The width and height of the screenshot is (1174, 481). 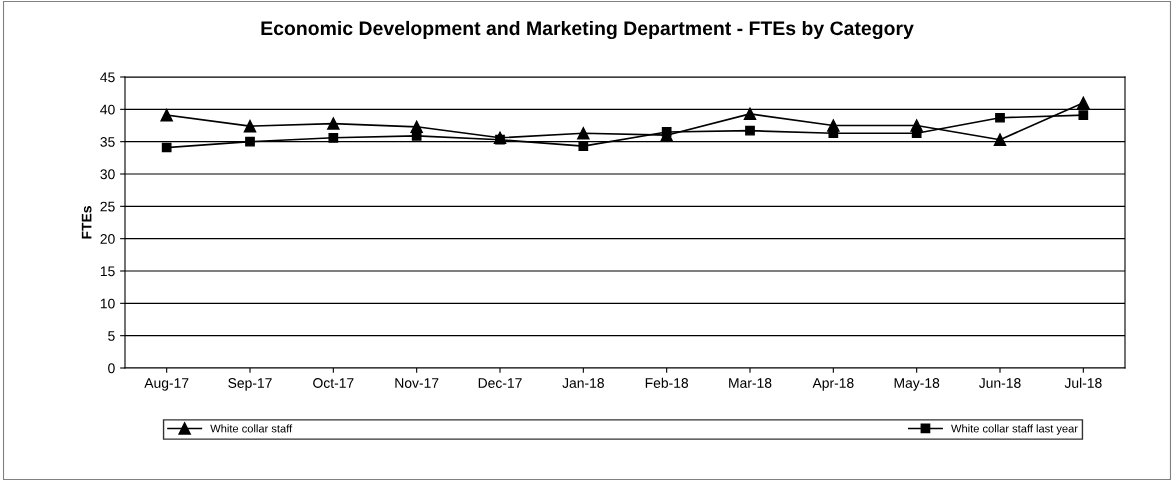 I want to click on y-tick-label: 35, so click(x=107, y=142).